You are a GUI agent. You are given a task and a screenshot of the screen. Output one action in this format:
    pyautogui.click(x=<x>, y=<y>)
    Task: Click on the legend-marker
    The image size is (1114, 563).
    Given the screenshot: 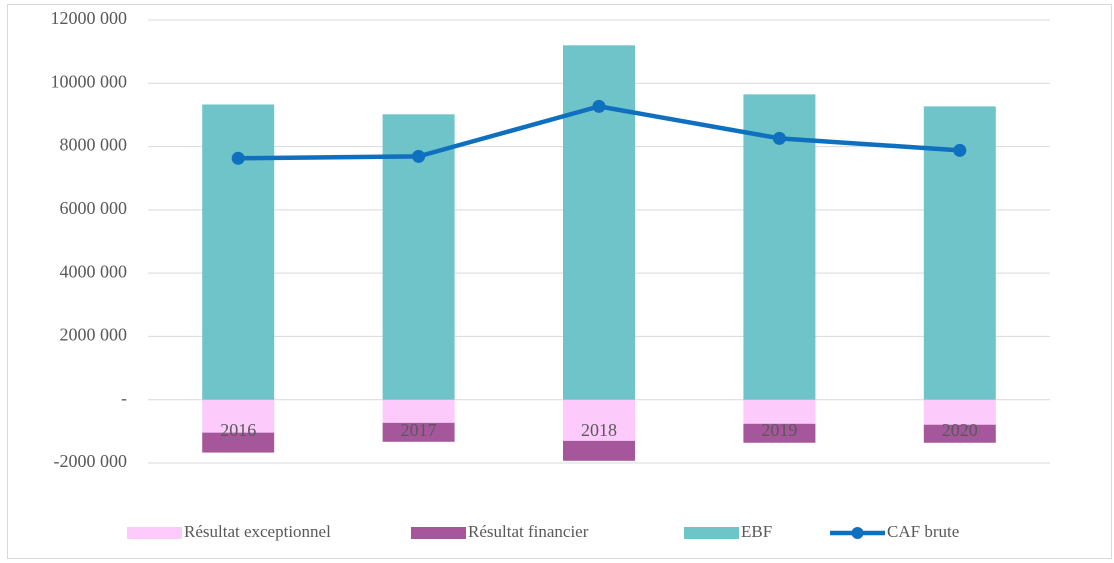 What is the action you would take?
    pyautogui.click(x=857, y=533)
    